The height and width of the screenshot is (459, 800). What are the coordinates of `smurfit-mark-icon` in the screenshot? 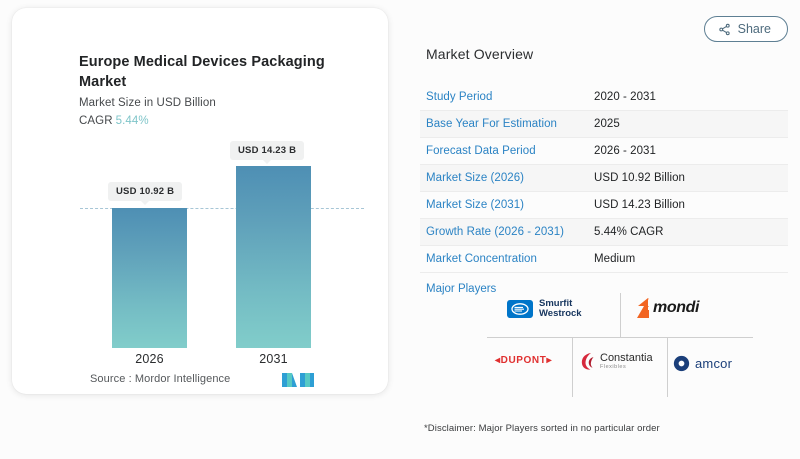 It's located at (520, 309).